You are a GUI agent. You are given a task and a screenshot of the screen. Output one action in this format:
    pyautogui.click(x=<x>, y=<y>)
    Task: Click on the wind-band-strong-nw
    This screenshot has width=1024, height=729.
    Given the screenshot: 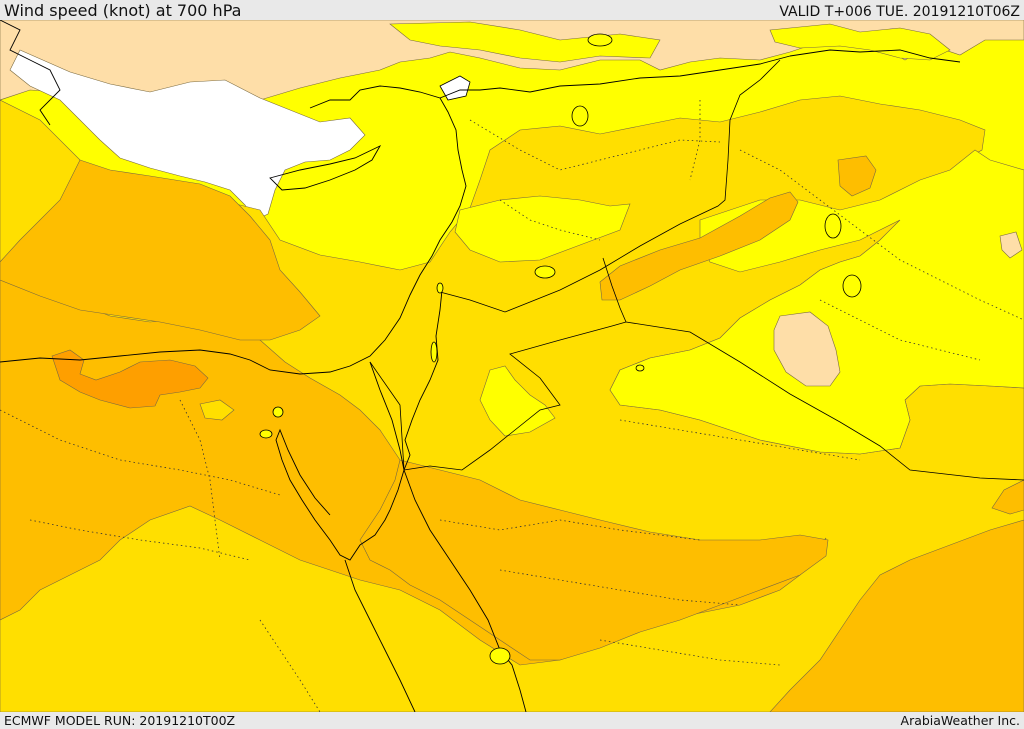 What is the action you would take?
    pyautogui.click(x=160, y=250)
    